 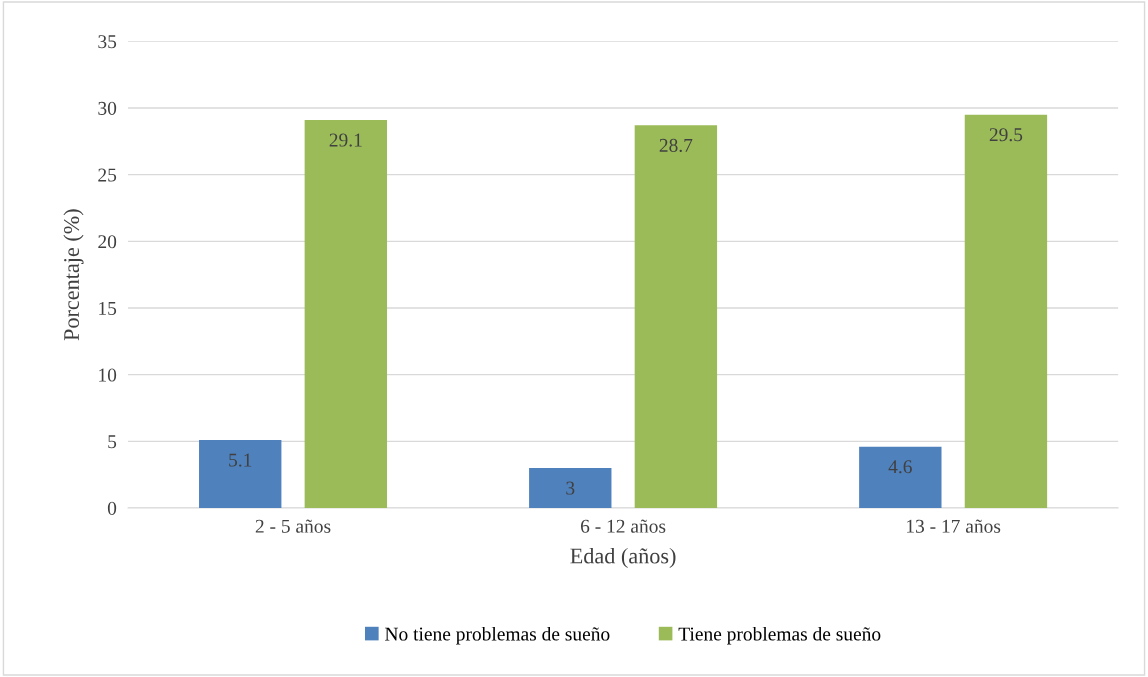 What do you see at coordinates (112, 442) in the screenshot?
I see `y-tick-label: 5` at bounding box center [112, 442].